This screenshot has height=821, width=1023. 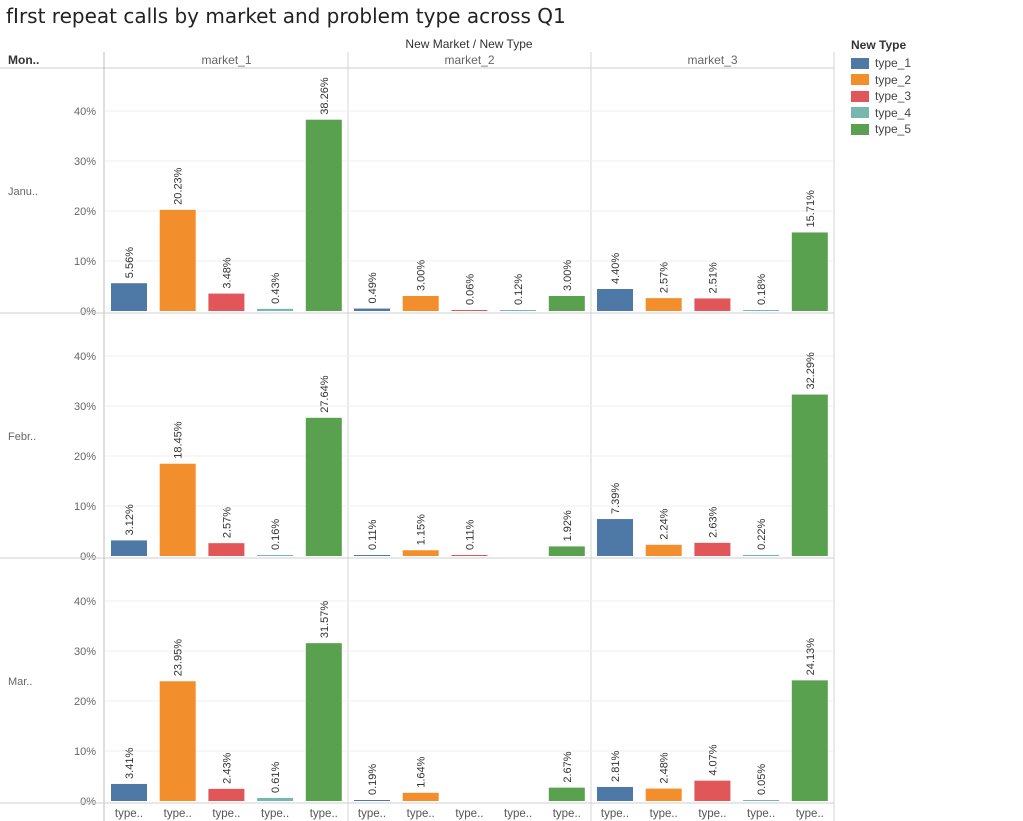 I want to click on row-header-month: Febr.., so click(x=22, y=437).